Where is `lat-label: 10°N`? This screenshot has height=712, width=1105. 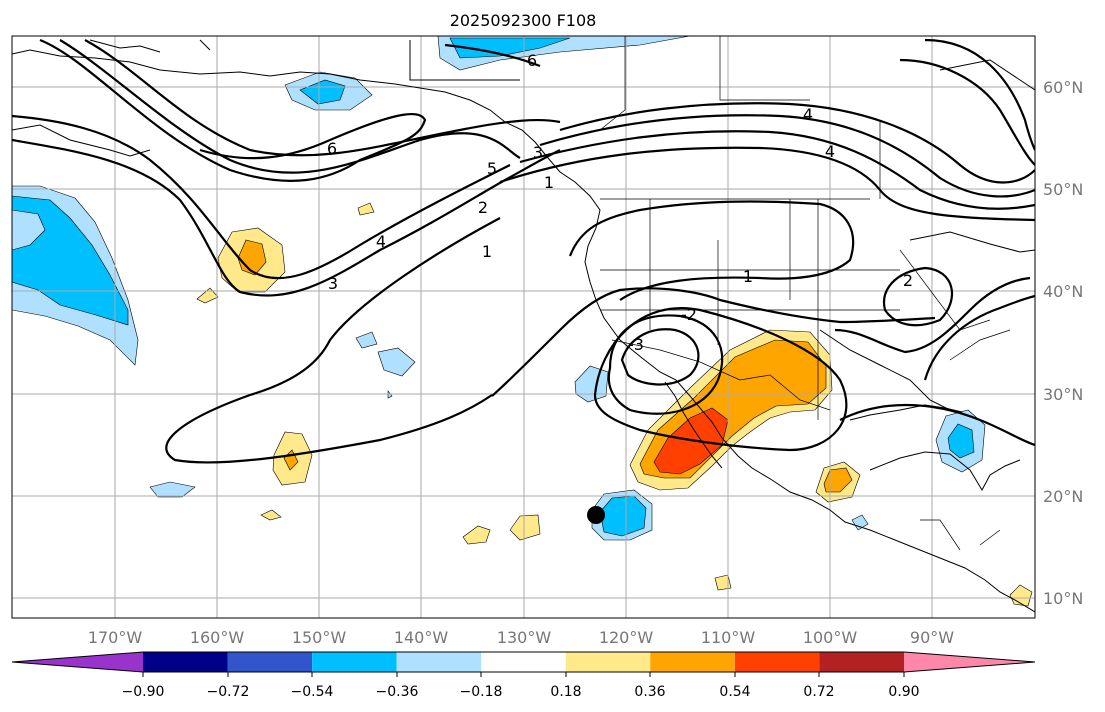 lat-label: 10°N is located at coordinates (1063, 598).